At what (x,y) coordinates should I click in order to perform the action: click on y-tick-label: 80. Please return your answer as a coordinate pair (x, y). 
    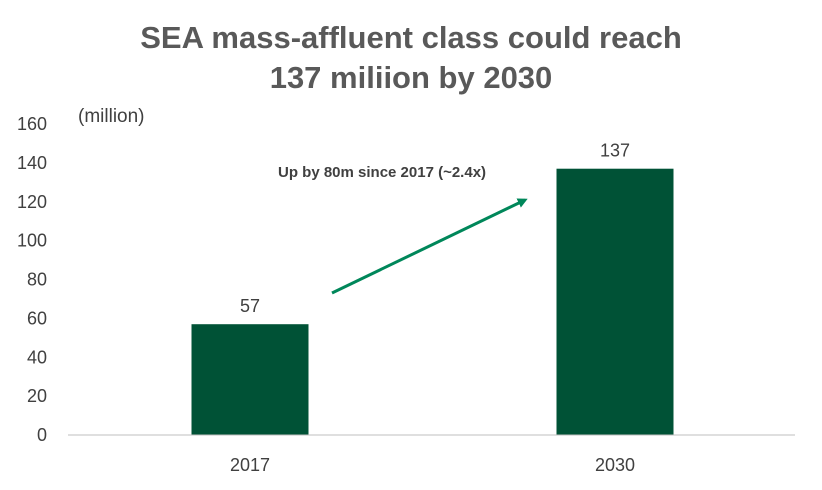
    Looking at the image, I should click on (37, 280).